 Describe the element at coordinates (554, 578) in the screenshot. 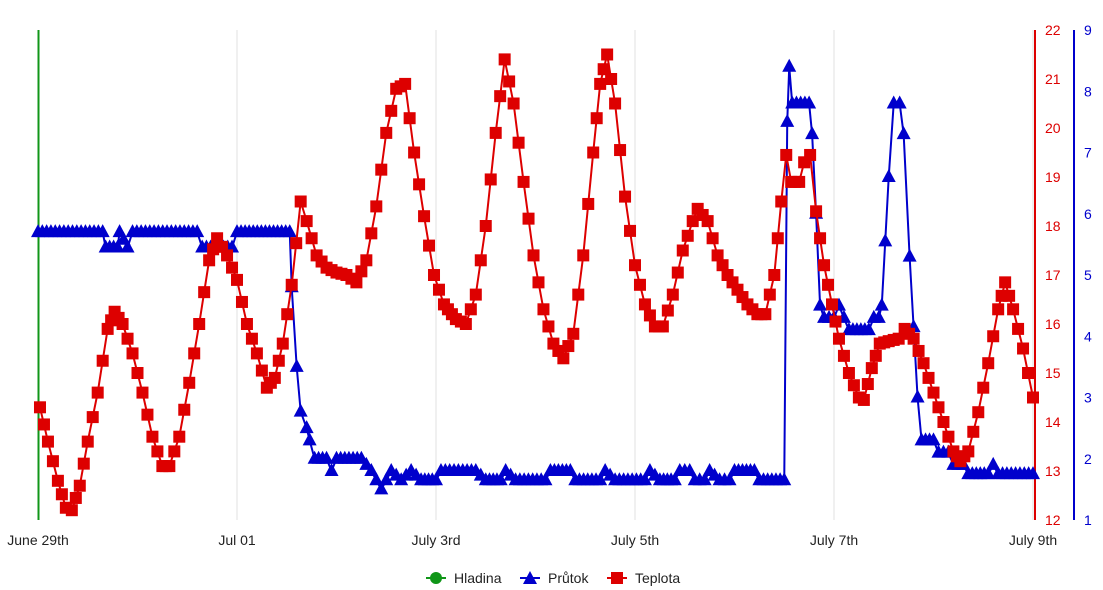

I see `legend-item-prutok: Průtok` at that location.